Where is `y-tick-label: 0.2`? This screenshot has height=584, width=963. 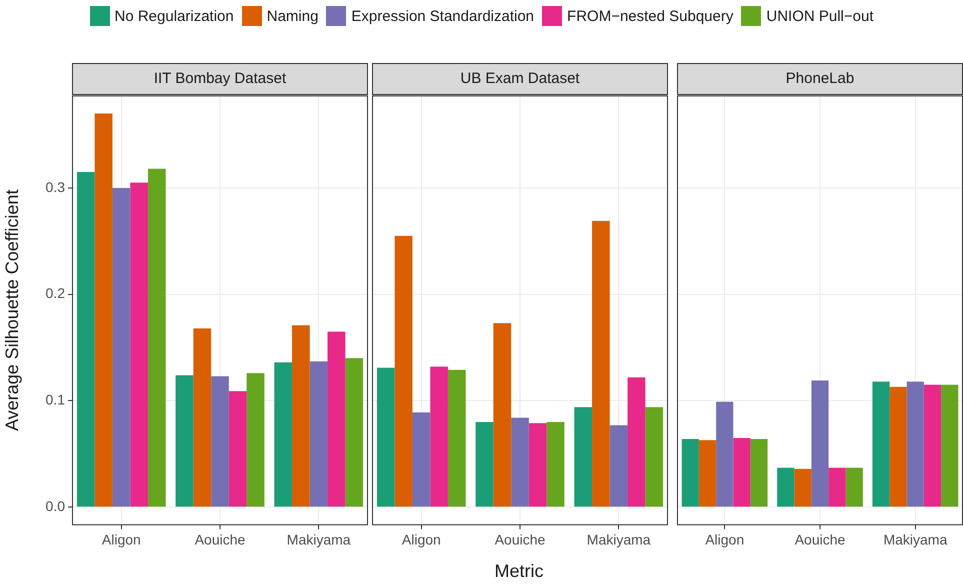 y-tick-label: 0.2 is located at coordinates (56, 292).